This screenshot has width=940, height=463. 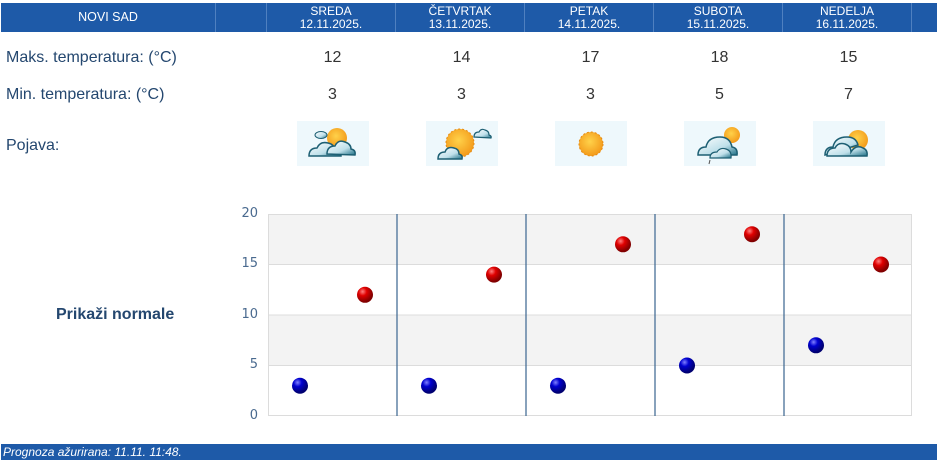 I want to click on header-spacer, so click(x=241, y=17).